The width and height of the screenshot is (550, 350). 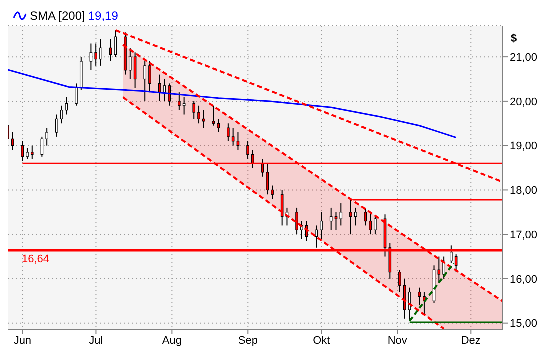 I want to click on y-tick-label: 19,00, so click(x=524, y=146).